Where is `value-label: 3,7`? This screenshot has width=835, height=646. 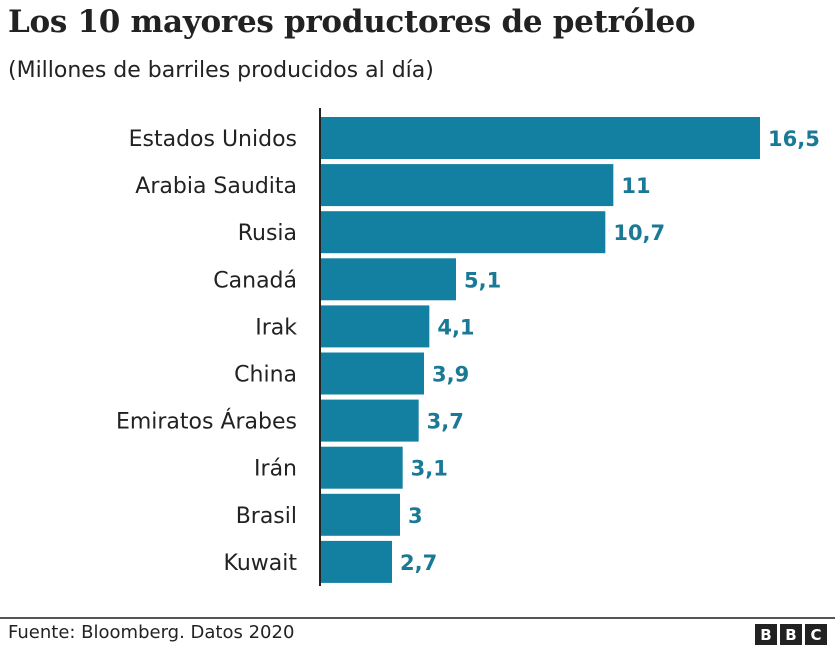 value-label: 3,7 is located at coordinates (445, 422).